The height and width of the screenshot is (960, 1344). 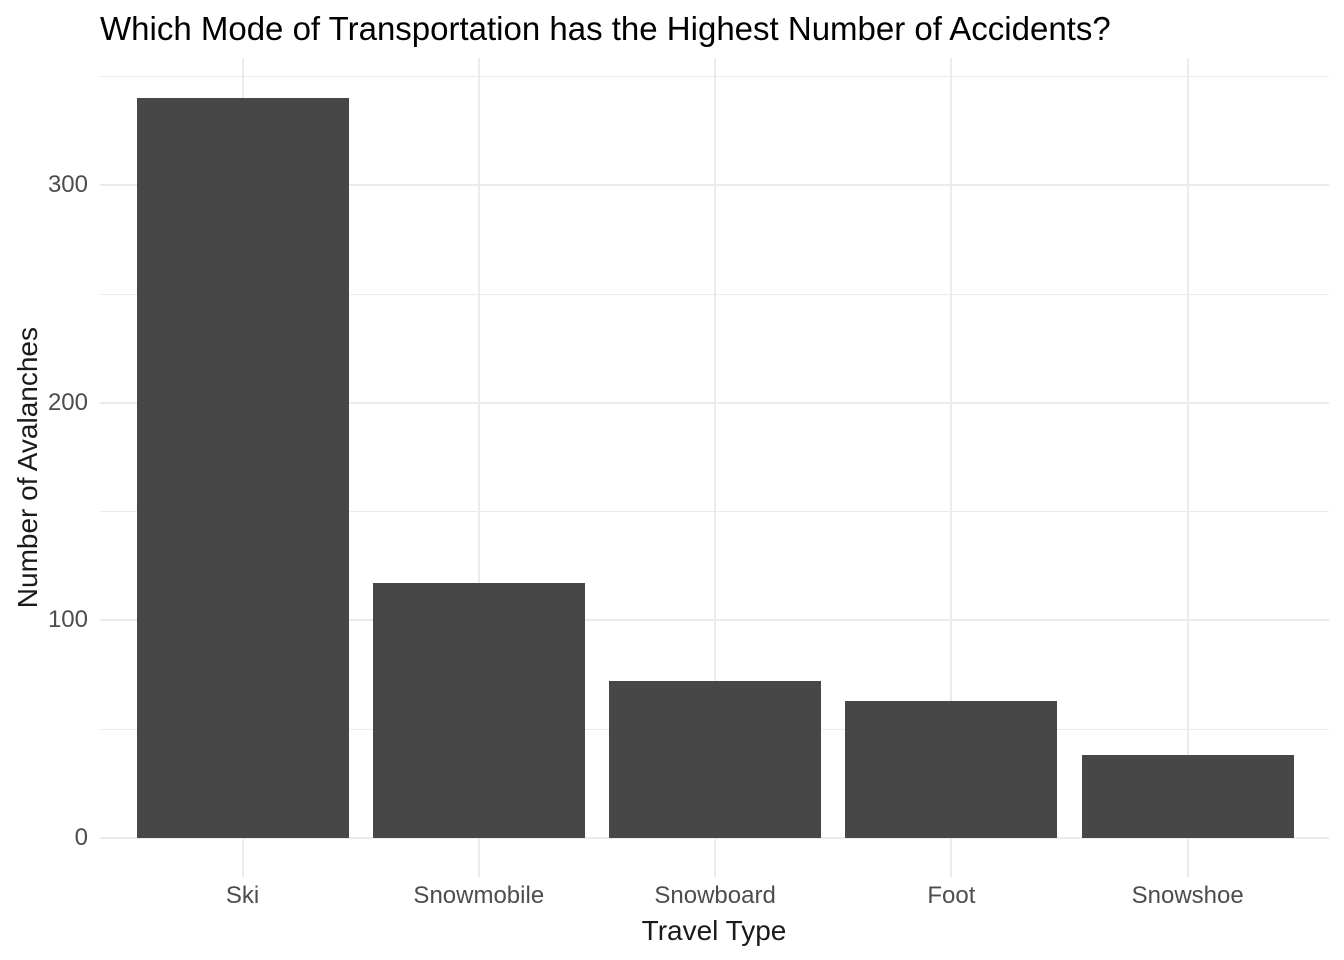 I want to click on bar-snowboard, so click(x=715, y=759).